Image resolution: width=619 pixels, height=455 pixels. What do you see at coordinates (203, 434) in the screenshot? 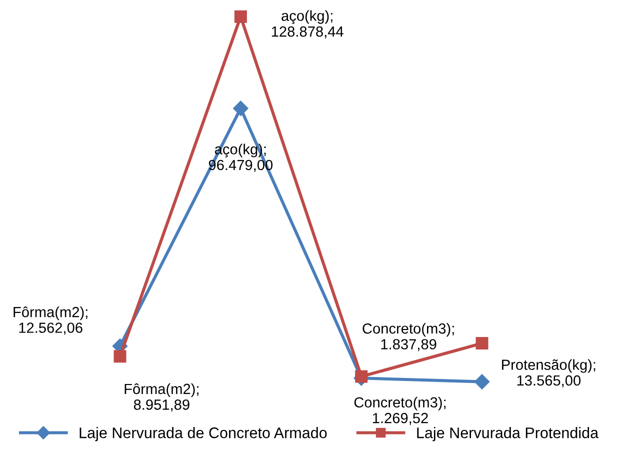
I see `legend-label: Laje Nervurada de Concreto Armado` at bounding box center [203, 434].